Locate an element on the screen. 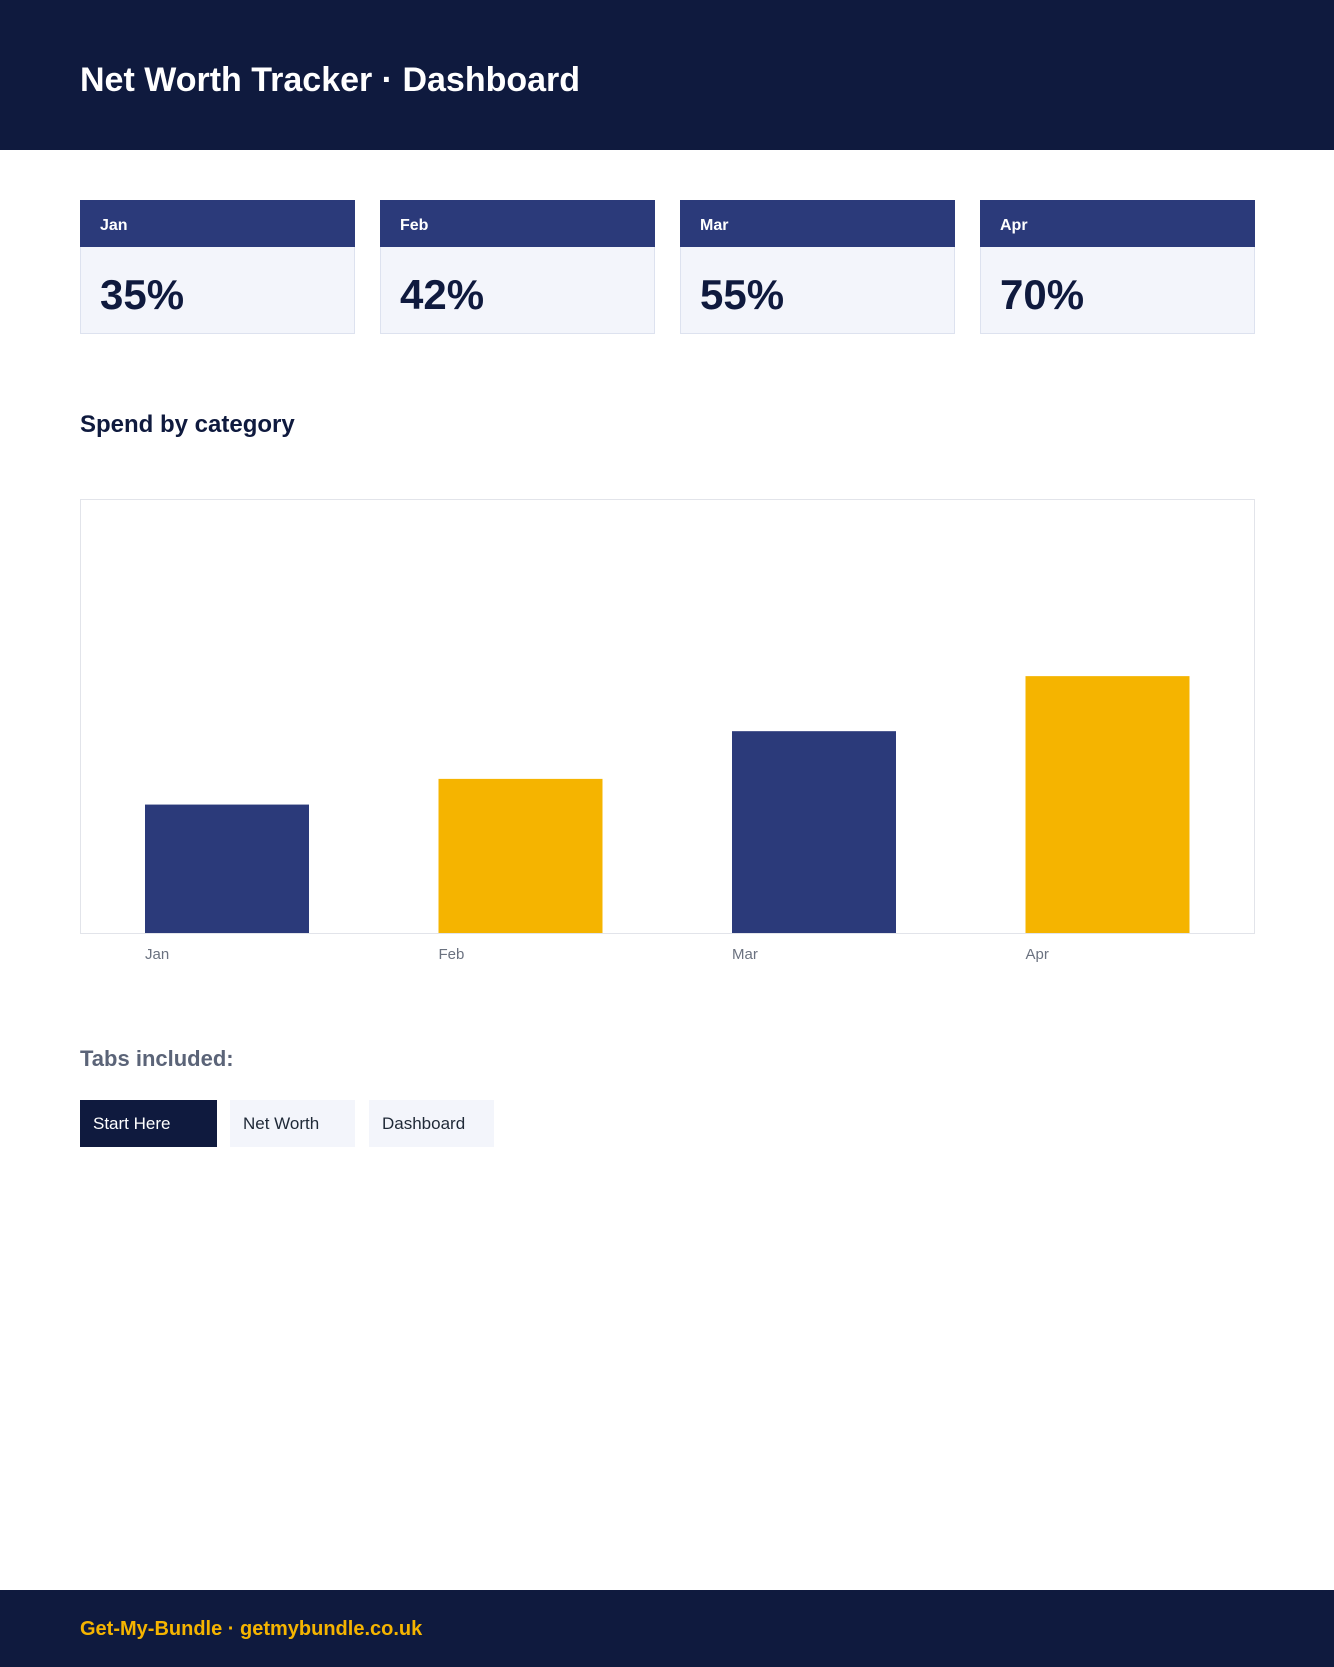 The image size is (1334, 1667). card-jan: Jan 35% is located at coordinates (217, 267).